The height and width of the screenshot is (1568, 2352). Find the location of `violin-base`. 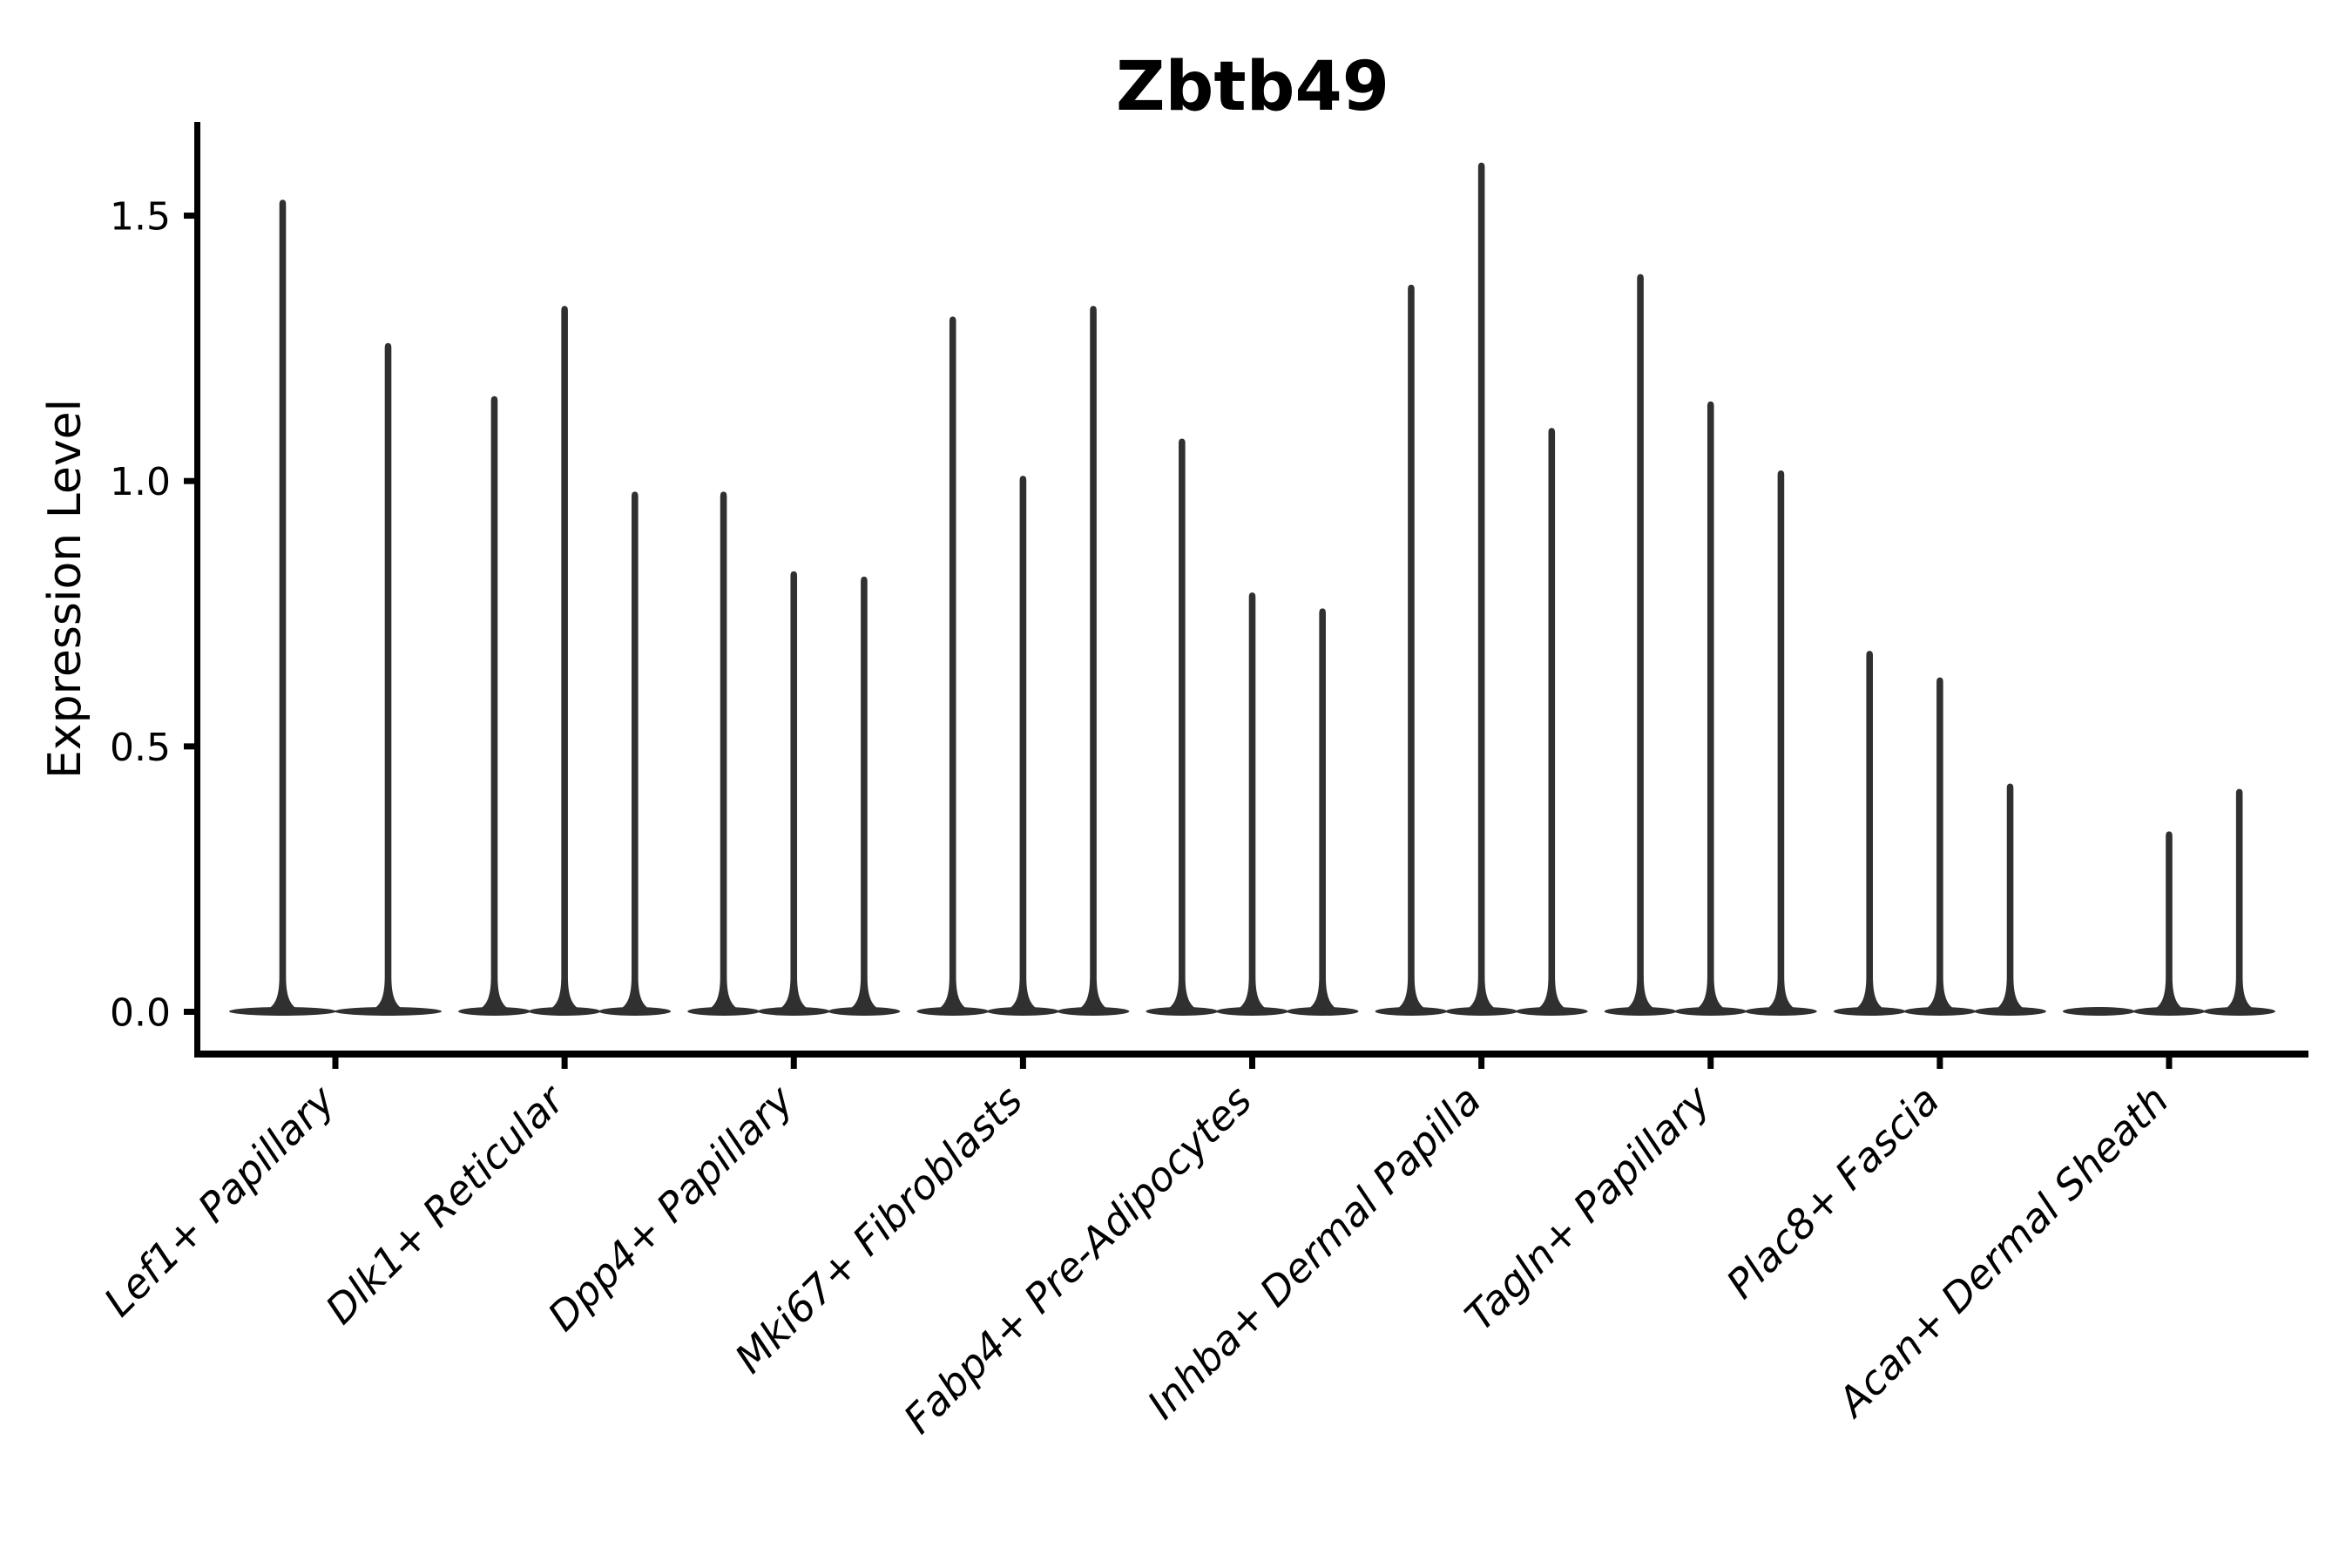

violin-base is located at coordinates (2099, 1012).